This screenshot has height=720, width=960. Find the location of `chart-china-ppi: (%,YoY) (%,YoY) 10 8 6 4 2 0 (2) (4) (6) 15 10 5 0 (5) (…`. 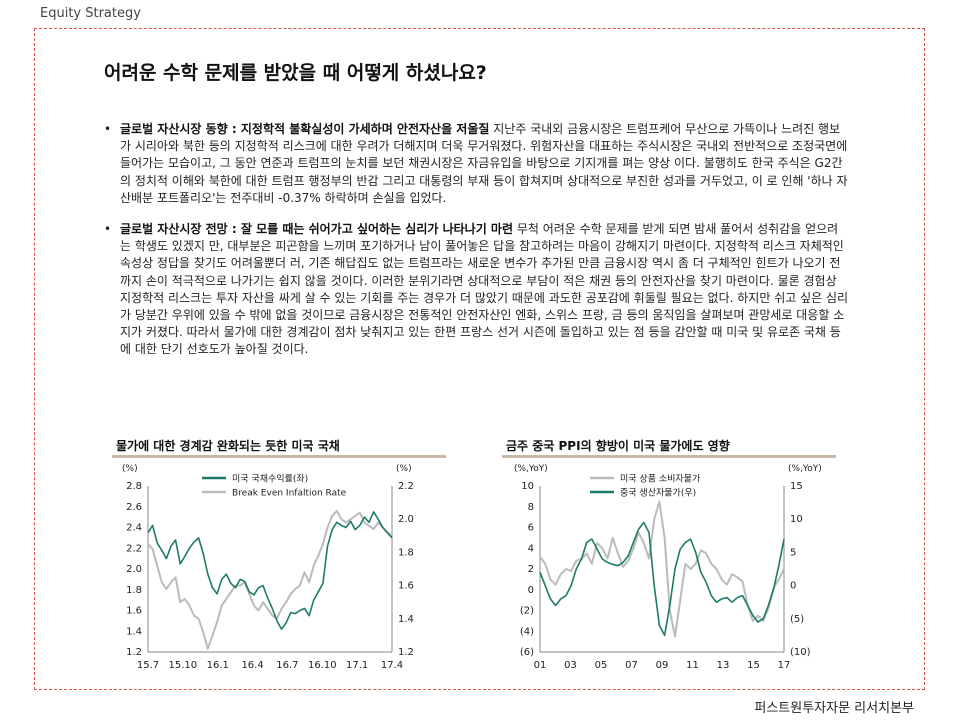

chart-china-ppi: (%,YoY) (%,YoY) 10 8 6 4 2 0 (2) (4) (6) 15 10 5 0 (5) (… is located at coordinates (668, 567).